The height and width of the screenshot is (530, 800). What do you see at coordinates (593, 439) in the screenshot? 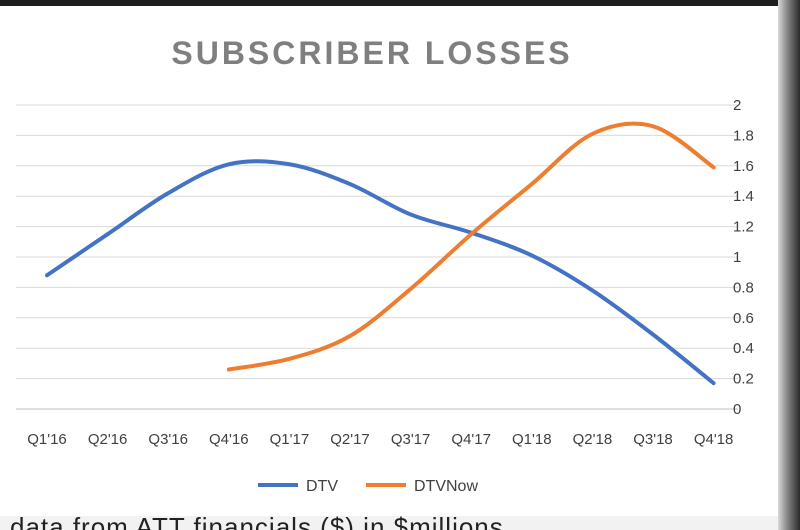
I see `x-tick-label: Q2'18` at bounding box center [593, 439].